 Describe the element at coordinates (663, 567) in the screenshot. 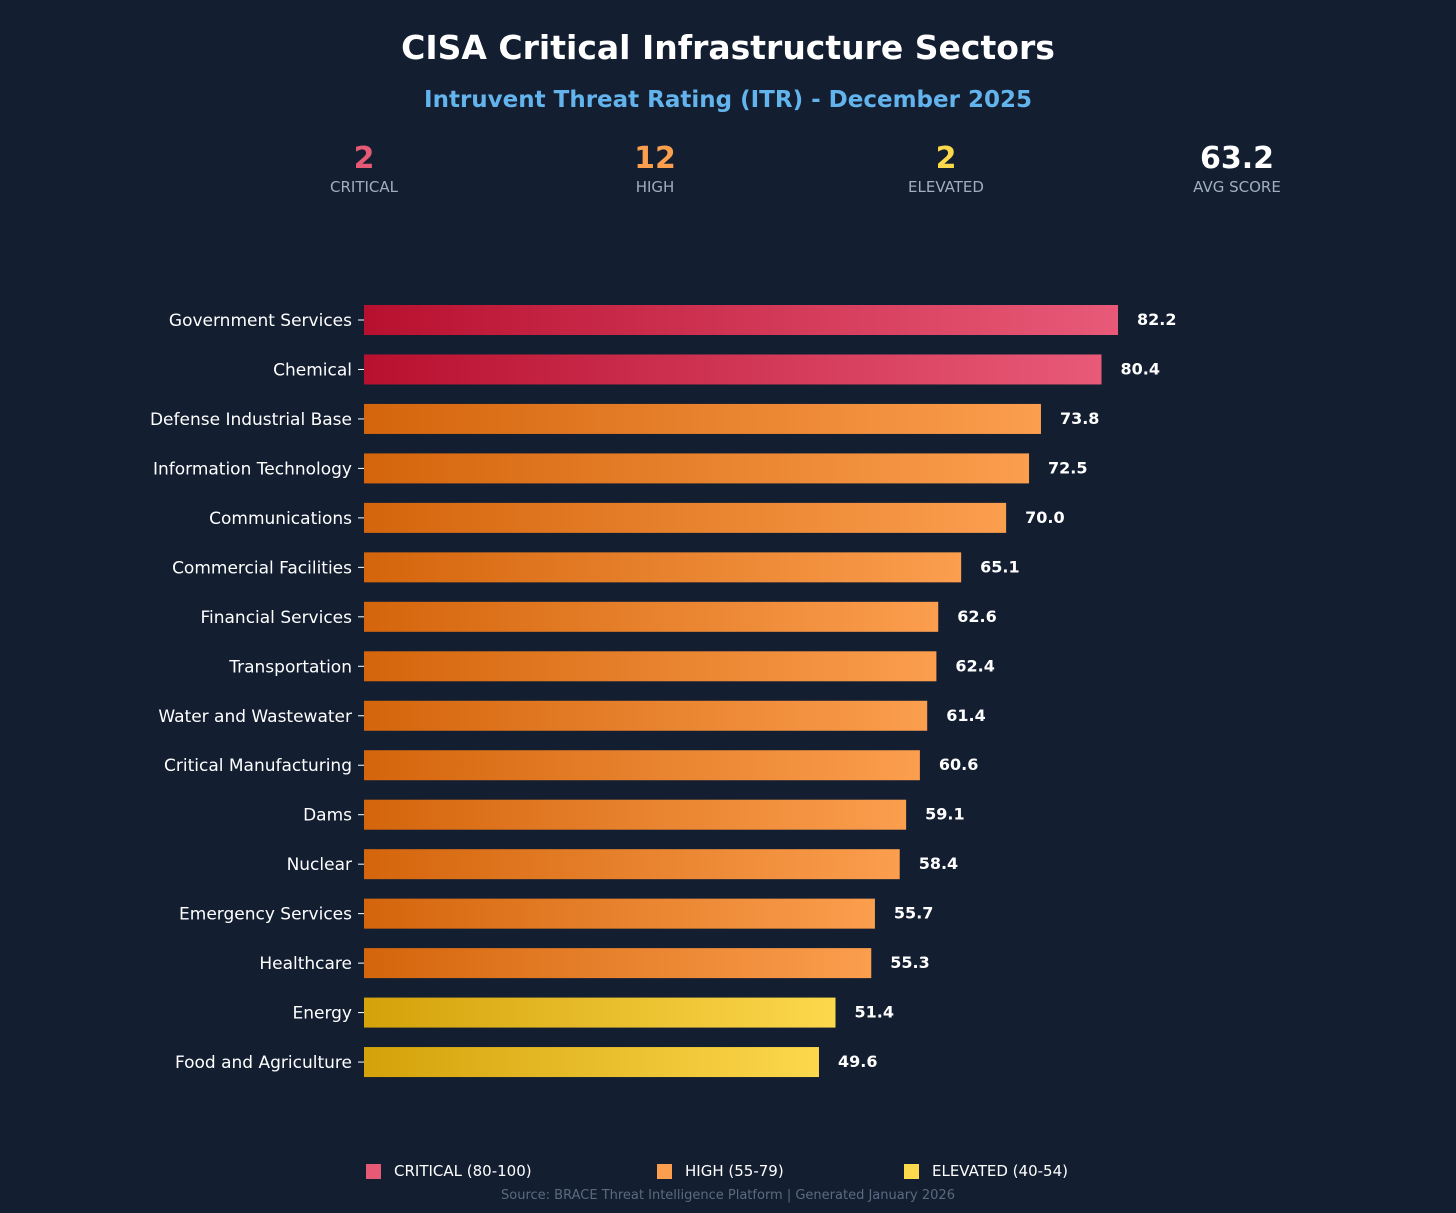

I see `bar-commercial-facilities` at that location.